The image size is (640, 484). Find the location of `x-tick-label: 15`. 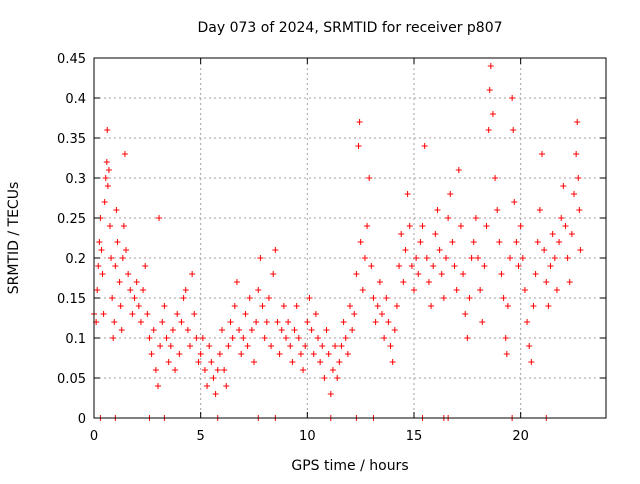

x-tick-label: 15 is located at coordinates (414, 436).